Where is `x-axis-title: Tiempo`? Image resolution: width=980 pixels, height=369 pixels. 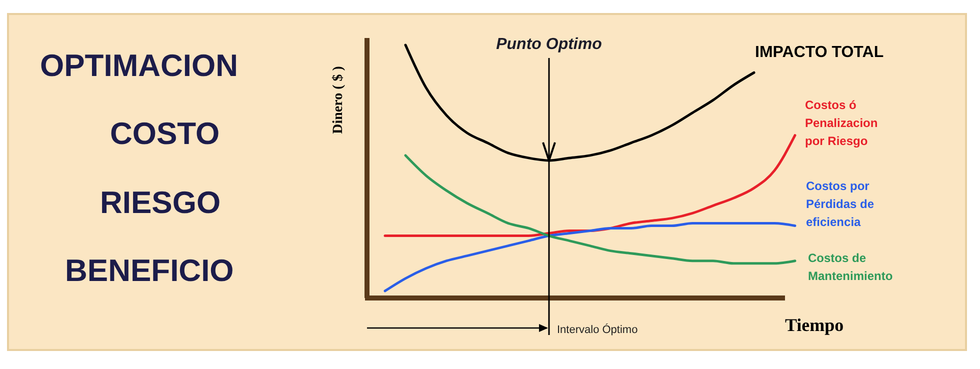 x-axis-title: Tiempo is located at coordinates (814, 325).